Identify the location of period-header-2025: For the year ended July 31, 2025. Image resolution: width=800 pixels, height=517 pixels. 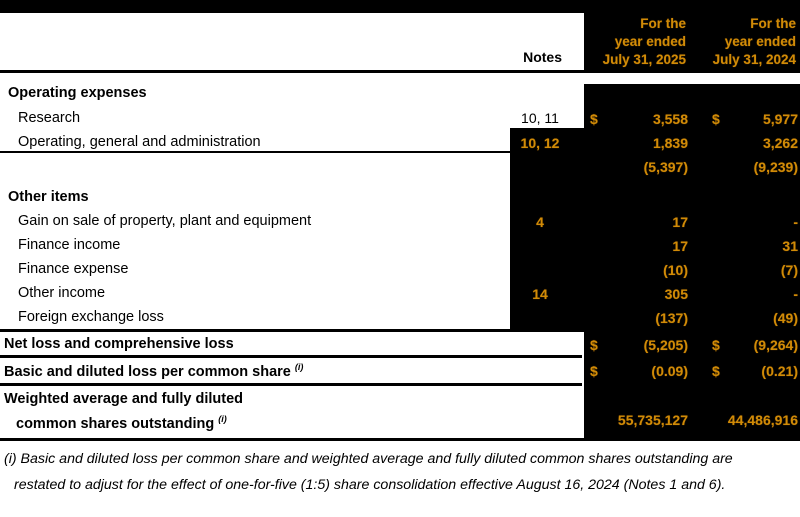
(636, 42).